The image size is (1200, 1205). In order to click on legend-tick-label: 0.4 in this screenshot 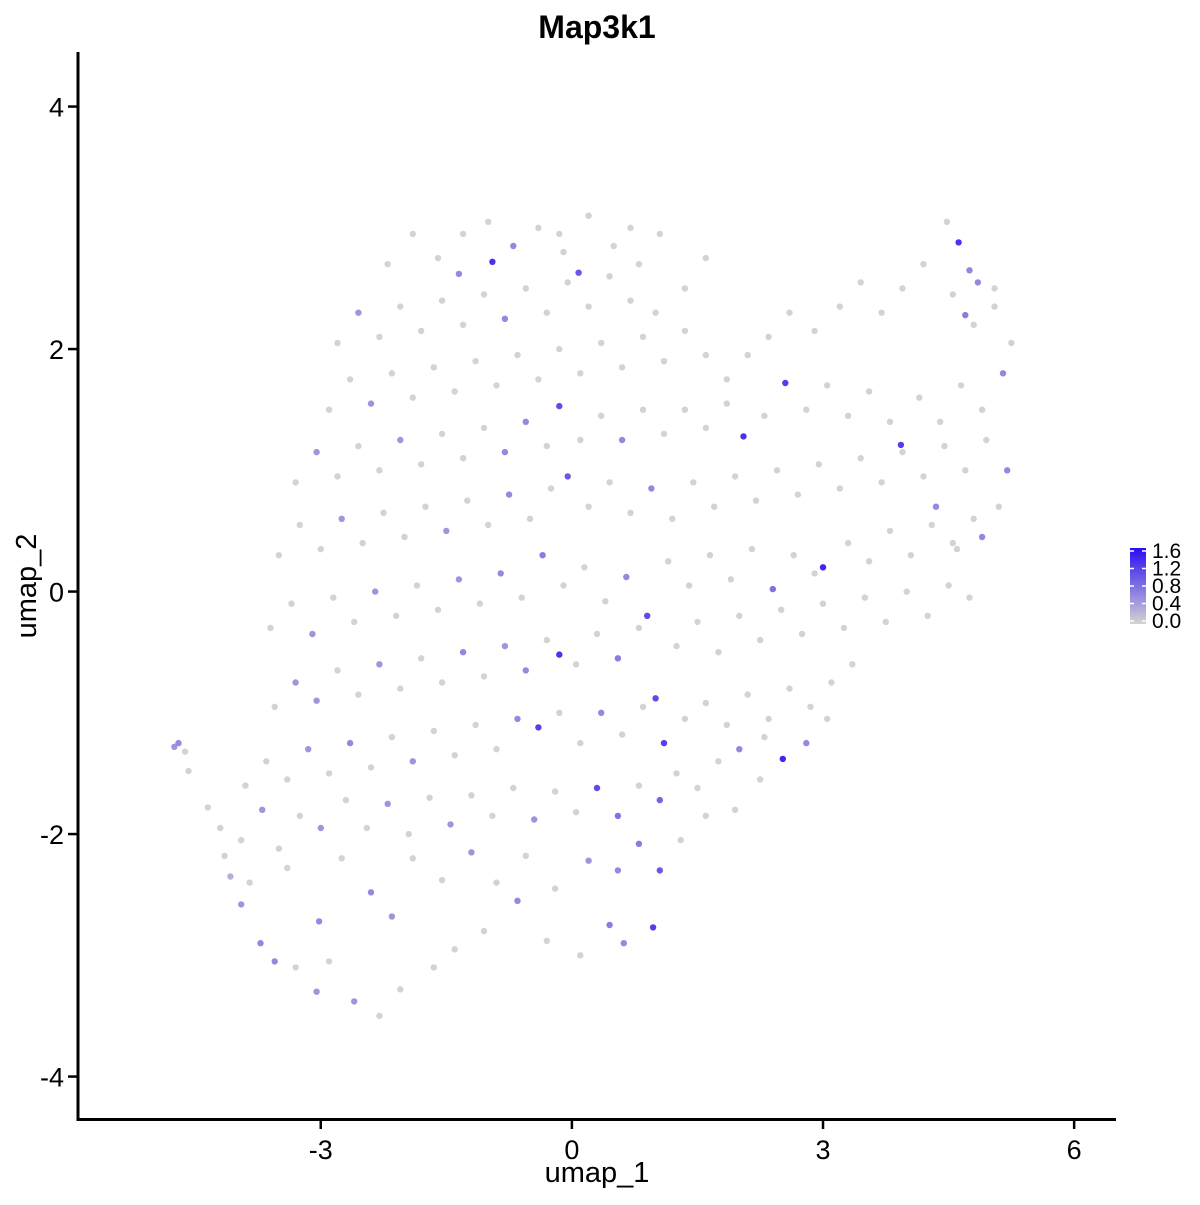, I will do `click(1167, 604)`.